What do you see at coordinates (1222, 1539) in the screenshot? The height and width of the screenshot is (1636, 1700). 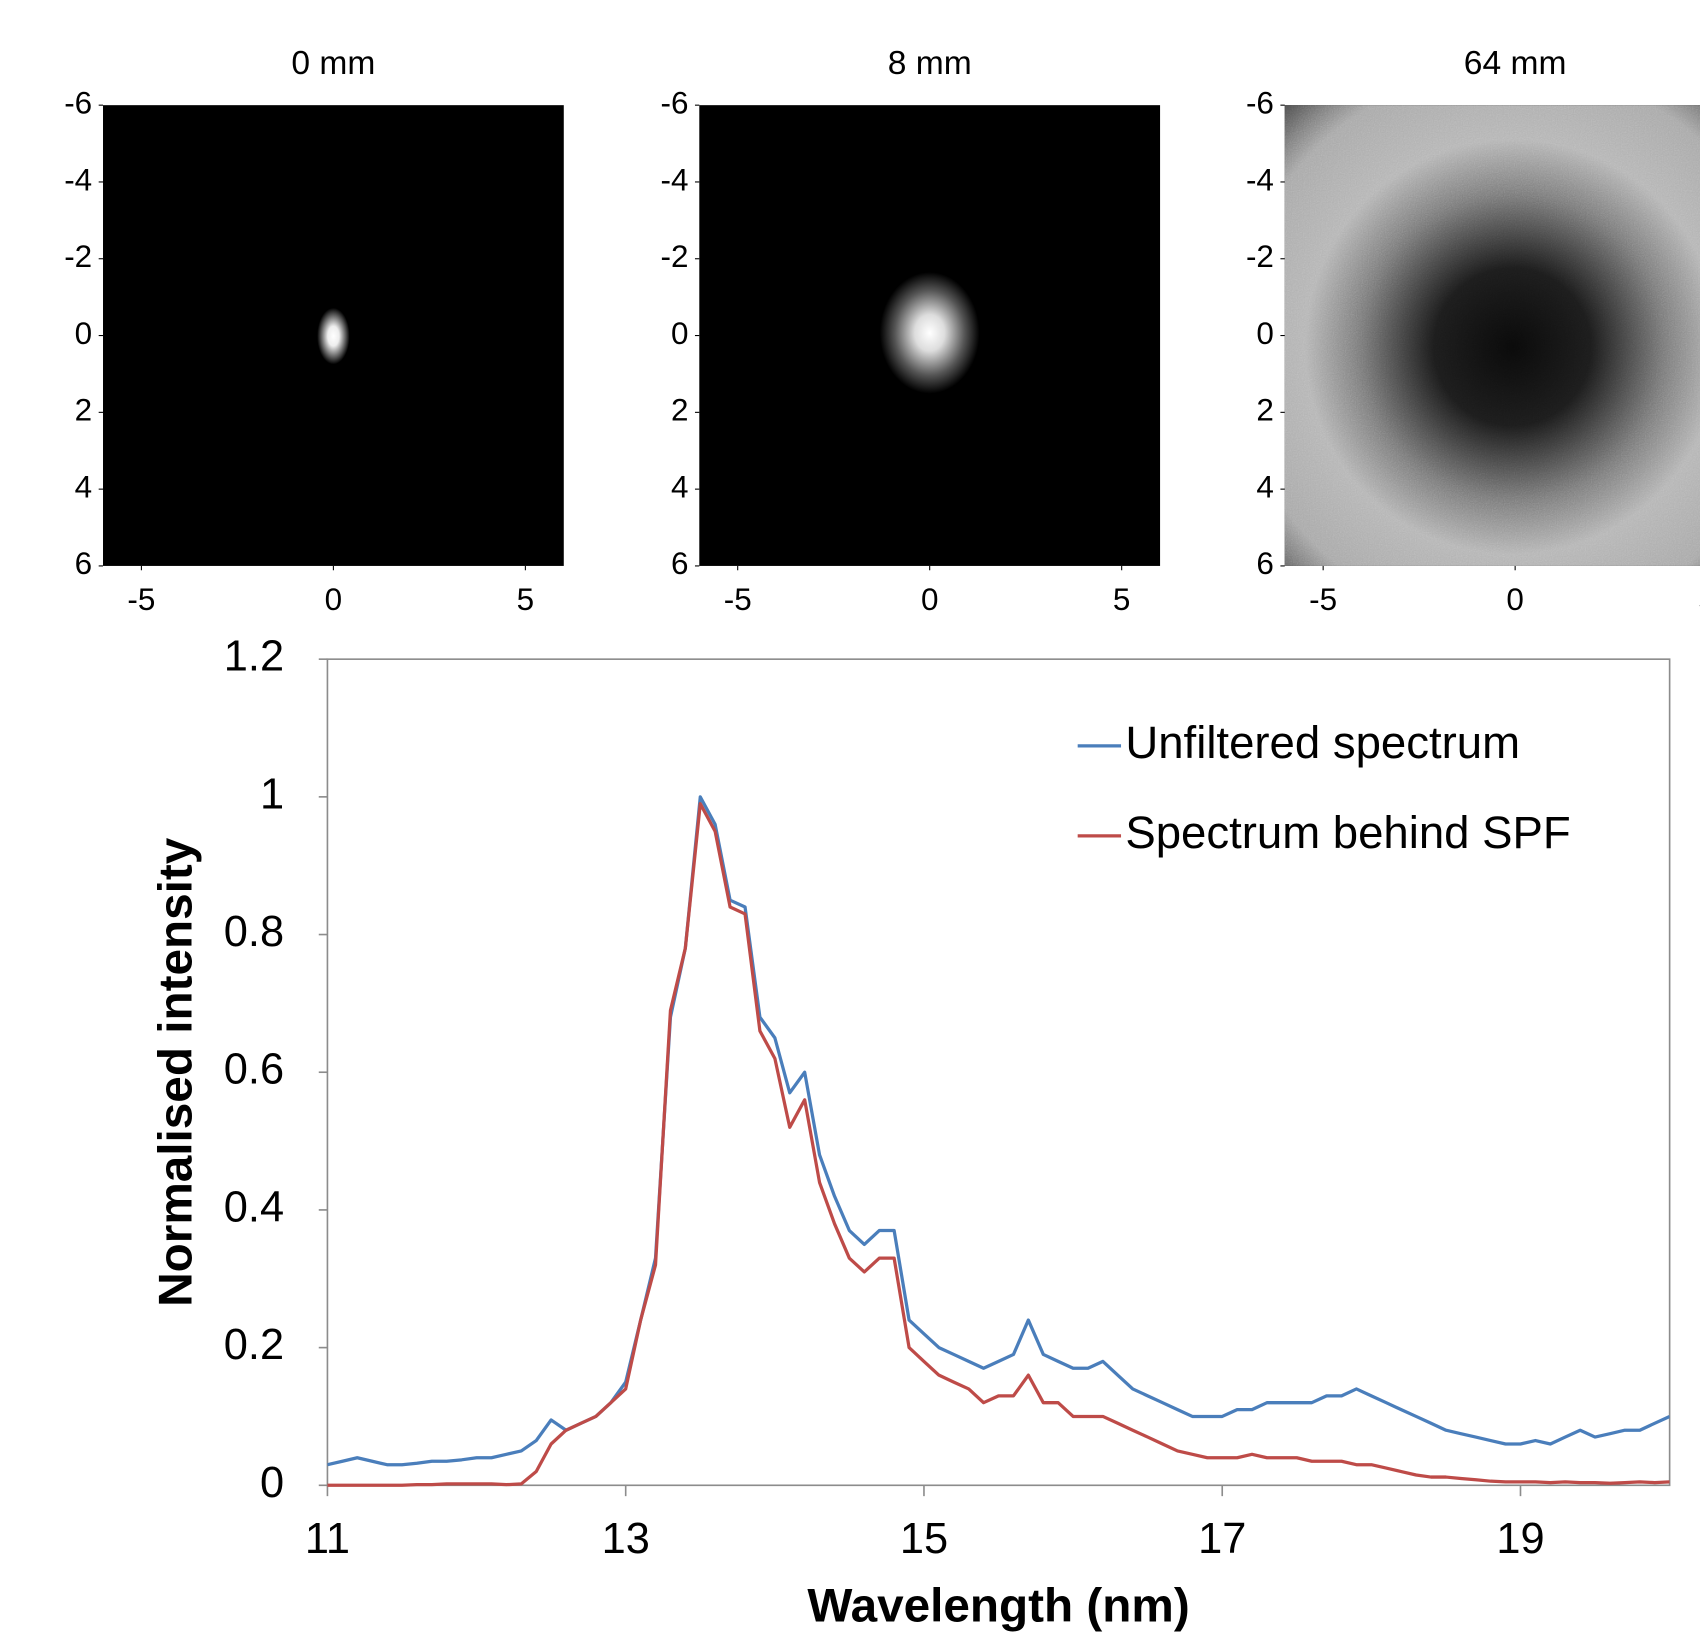 I see `x-tick-label: 17` at bounding box center [1222, 1539].